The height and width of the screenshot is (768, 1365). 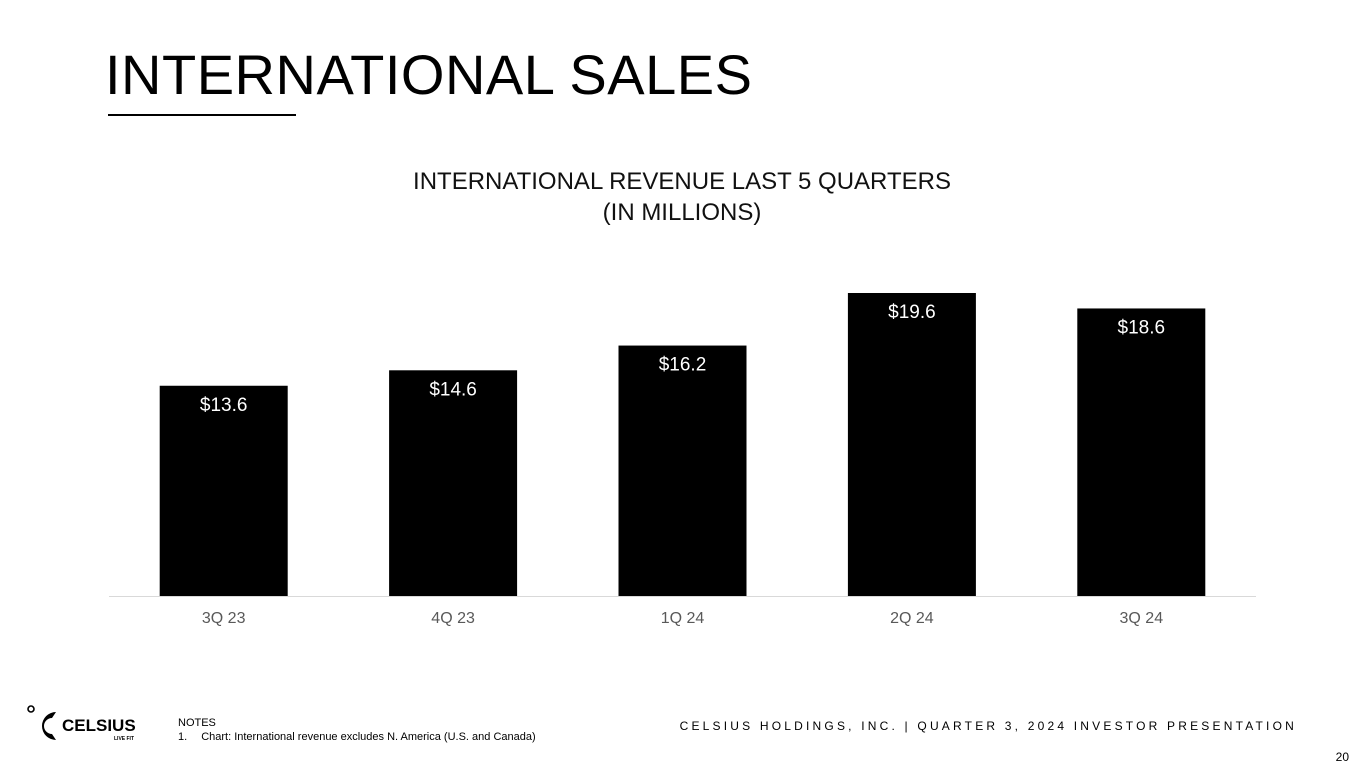 I want to click on x-tick-label: 3Q 23, so click(x=224, y=618).